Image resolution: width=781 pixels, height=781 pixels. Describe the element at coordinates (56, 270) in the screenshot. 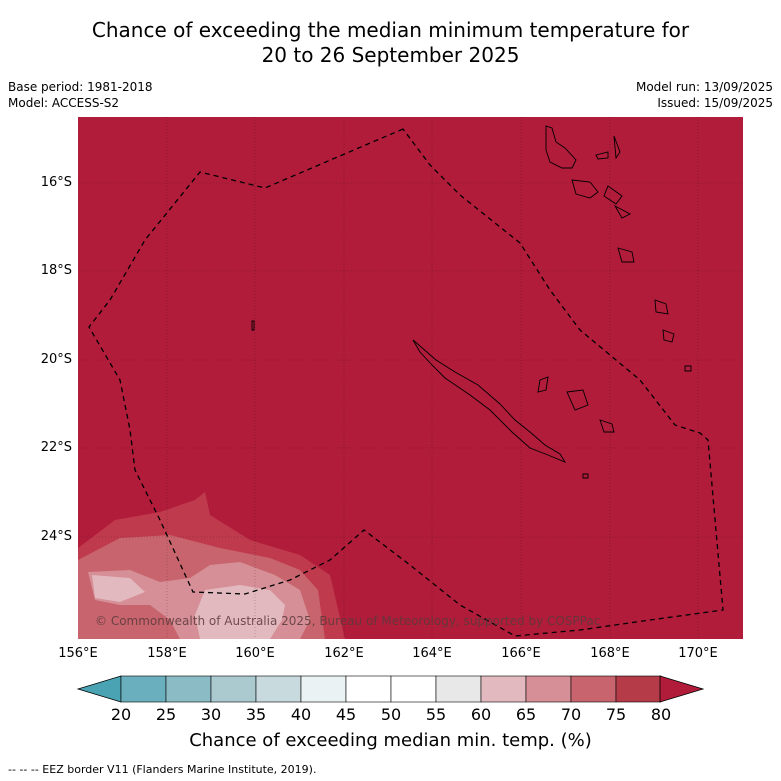

I see `lat-tick-18s: 18°S` at that location.